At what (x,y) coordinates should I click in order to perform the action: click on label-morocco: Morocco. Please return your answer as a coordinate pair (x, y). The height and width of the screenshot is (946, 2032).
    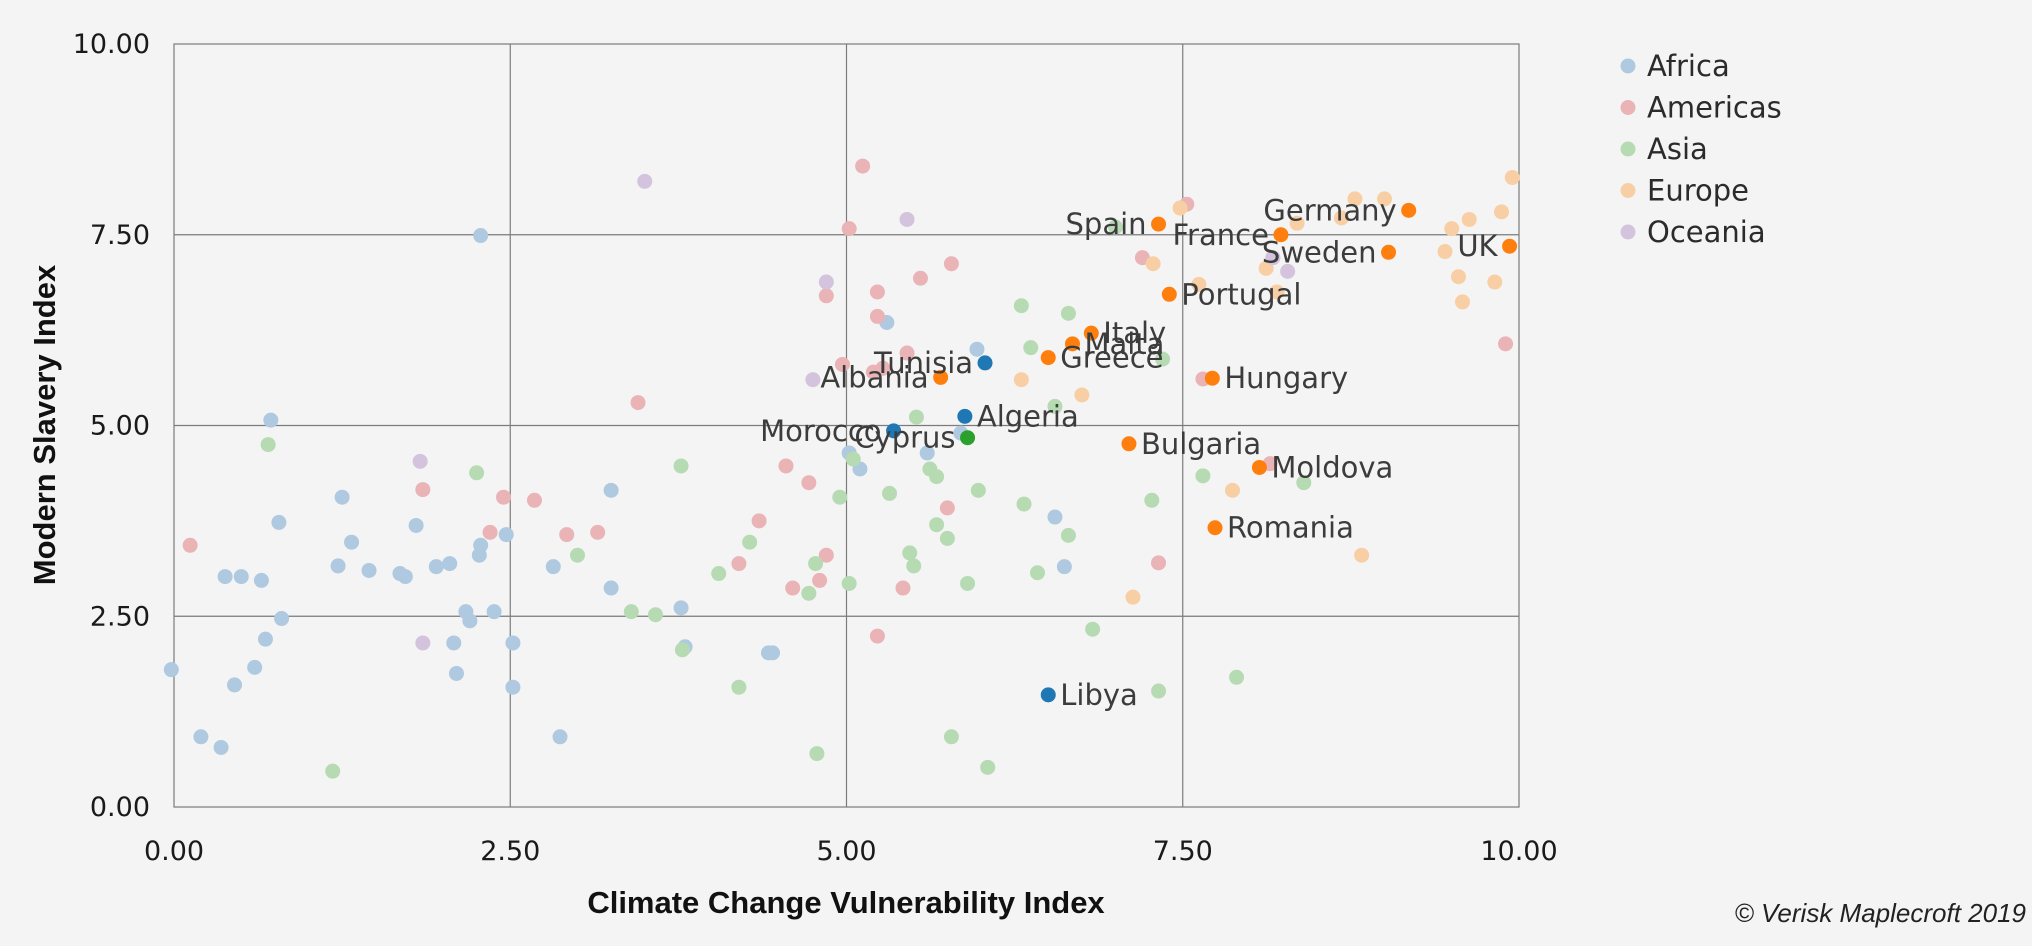
    Looking at the image, I should click on (820, 431).